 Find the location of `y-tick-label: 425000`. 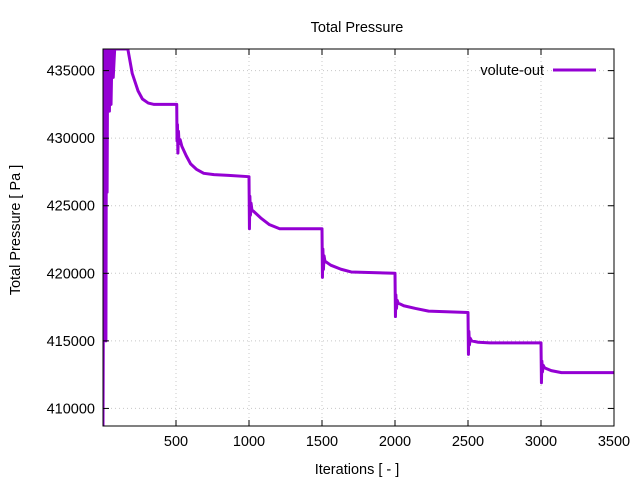

y-tick-label: 425000 is located at coordinates (71, 207).